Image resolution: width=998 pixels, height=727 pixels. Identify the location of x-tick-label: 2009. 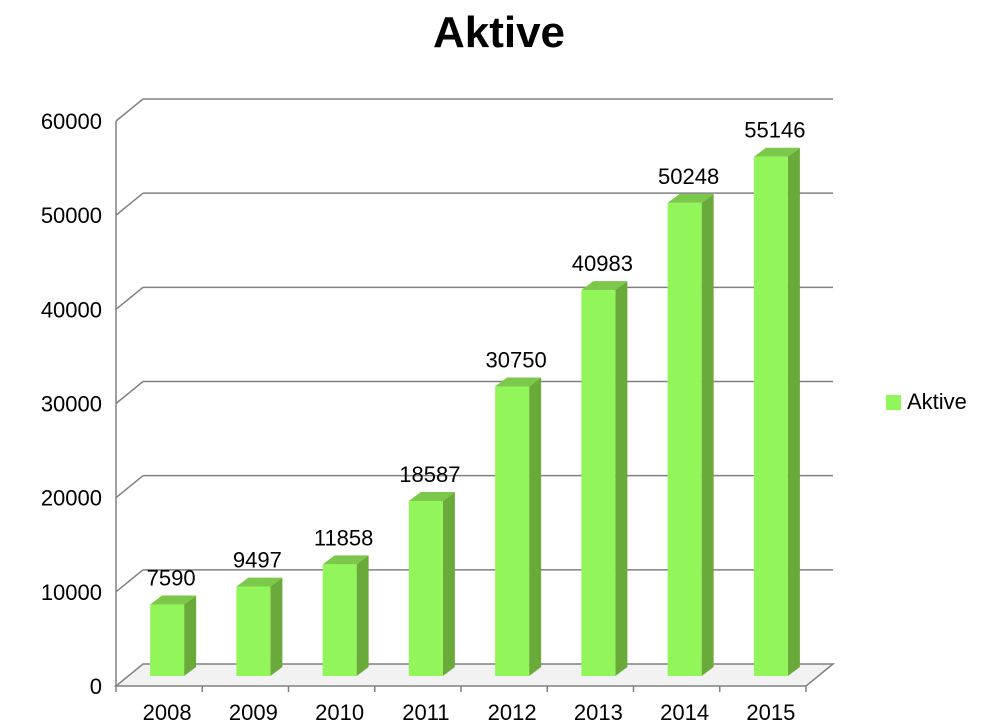
(253, 712).